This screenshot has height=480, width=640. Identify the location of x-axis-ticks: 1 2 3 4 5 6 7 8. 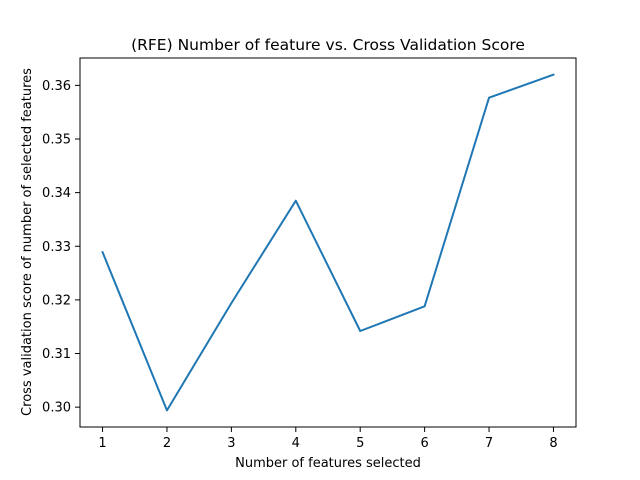
(328, 439).